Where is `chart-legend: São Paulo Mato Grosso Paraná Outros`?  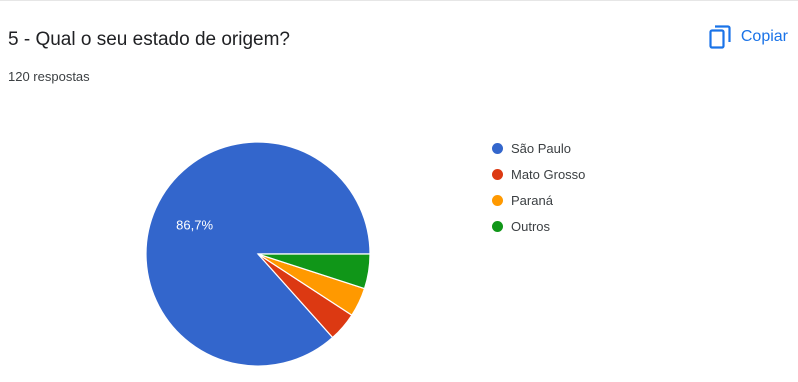
chart-legend: São Paulo Mato Grosso Paraná Outros is located at coordinates (538, 187).